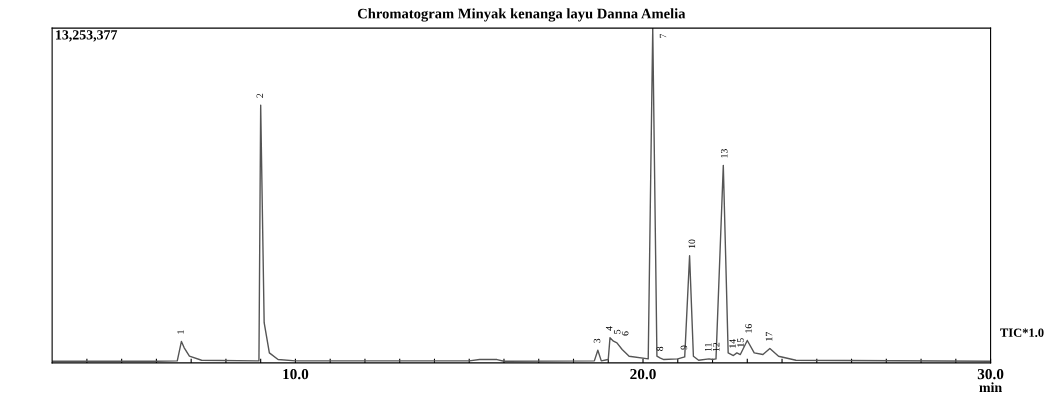  Describe the element at coordinates (643, 374) in the screenshot. I see `x-tick-label: 20.0` at that location.